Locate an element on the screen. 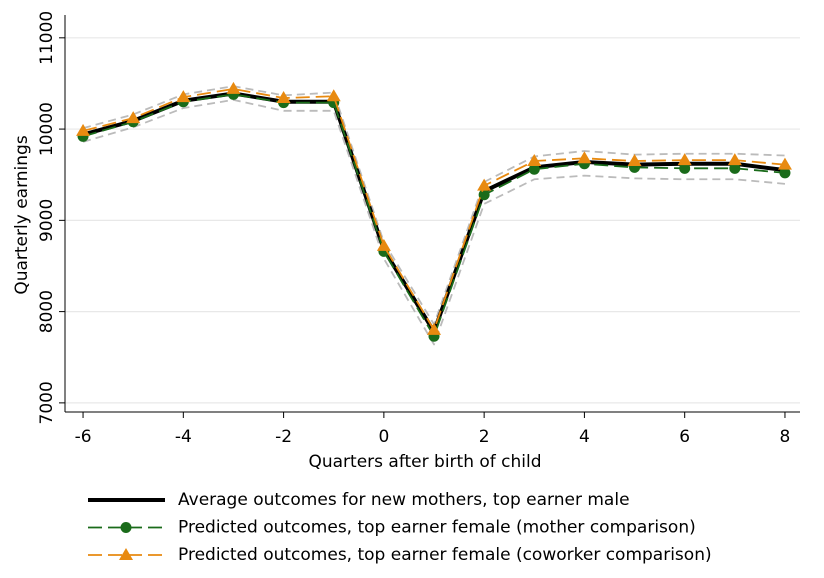  y-tick-label: 7000 is located at coordinates (47, 402).